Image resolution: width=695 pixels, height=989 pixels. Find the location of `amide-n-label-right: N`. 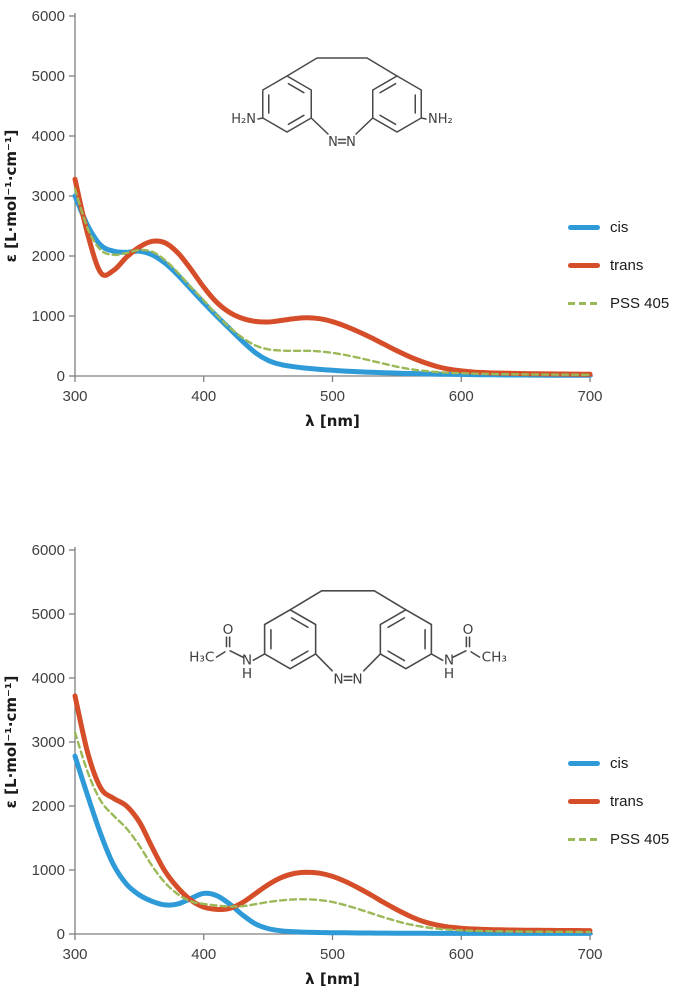

amide-n-label-right: N is located at coordinates (449, 660).